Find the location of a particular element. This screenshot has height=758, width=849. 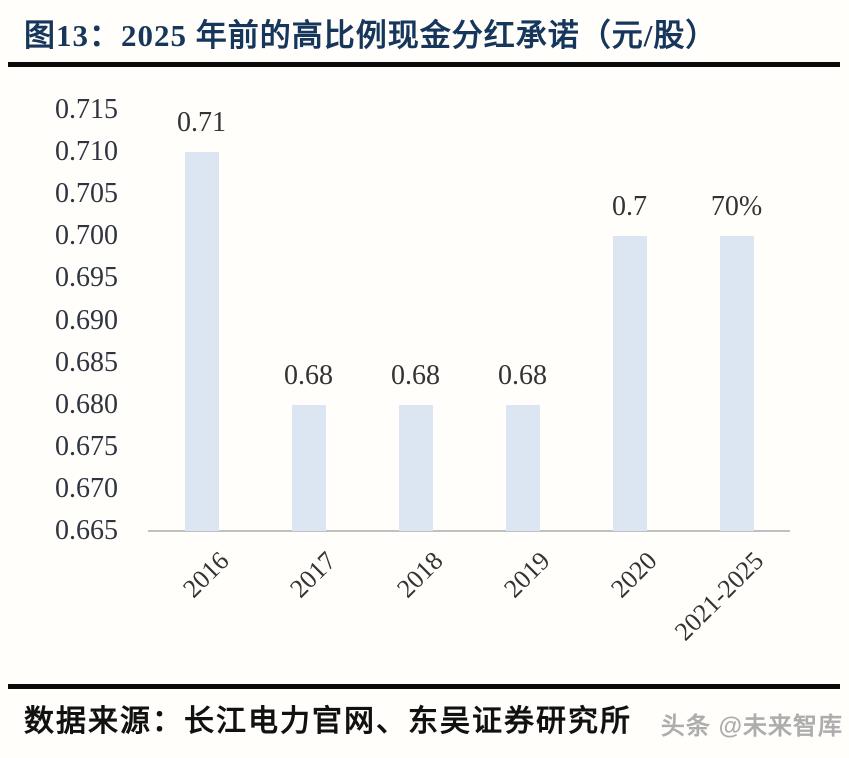

x-axis-tick-label: 2016 is located at coordinates (205, 575).